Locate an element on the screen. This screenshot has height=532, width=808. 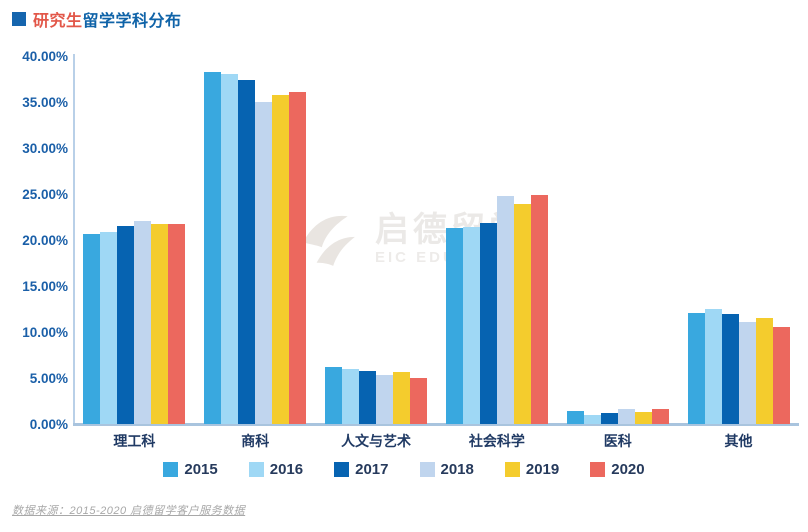
page-title-highlight: 研究生 is located at coordinates (58, 21).